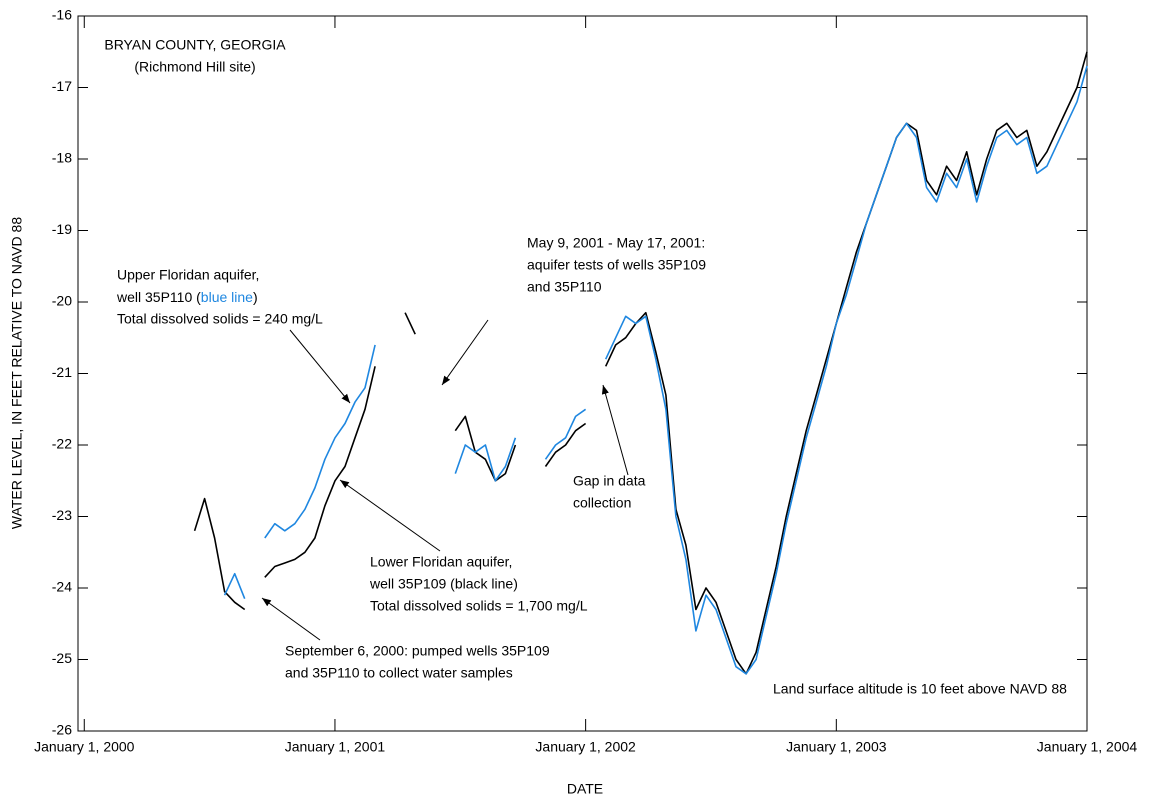 This screenshot has width=1161, height=806. I want to click on y-tick-label: -21, so click(62, 372).